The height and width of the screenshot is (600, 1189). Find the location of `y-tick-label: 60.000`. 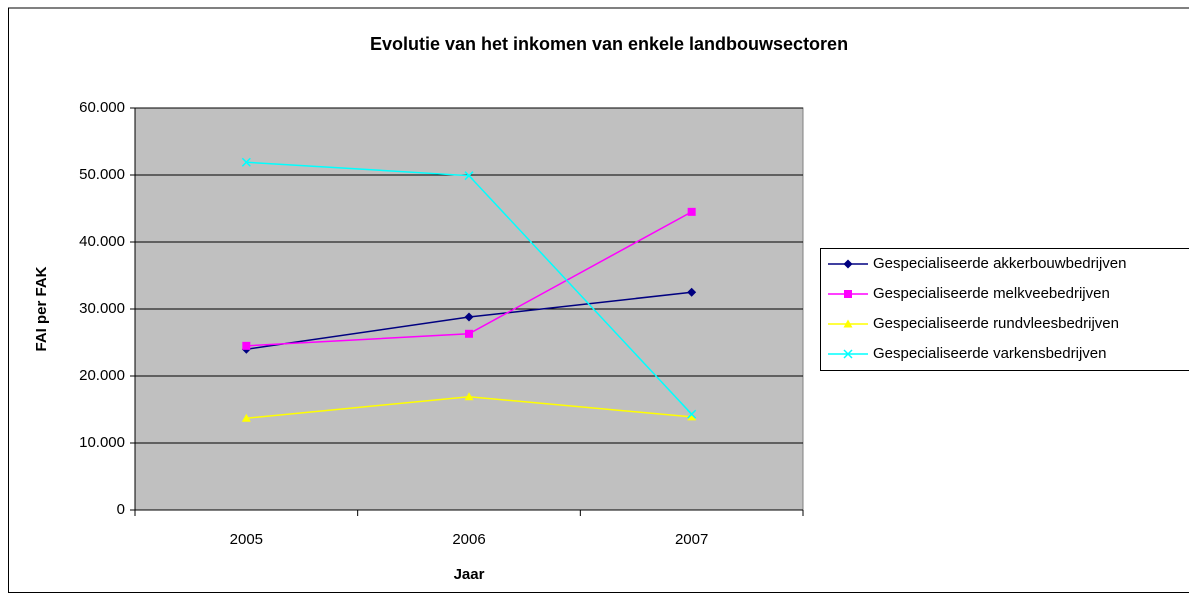

y-tick-label: 60.000 is located at coordinates (102, 107).